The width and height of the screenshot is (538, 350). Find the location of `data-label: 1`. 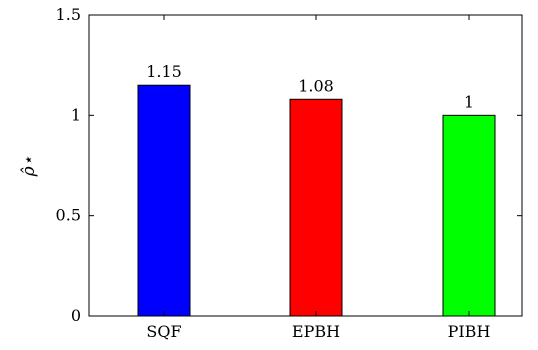

data-label: 1 is located at coordinates (469, 101).